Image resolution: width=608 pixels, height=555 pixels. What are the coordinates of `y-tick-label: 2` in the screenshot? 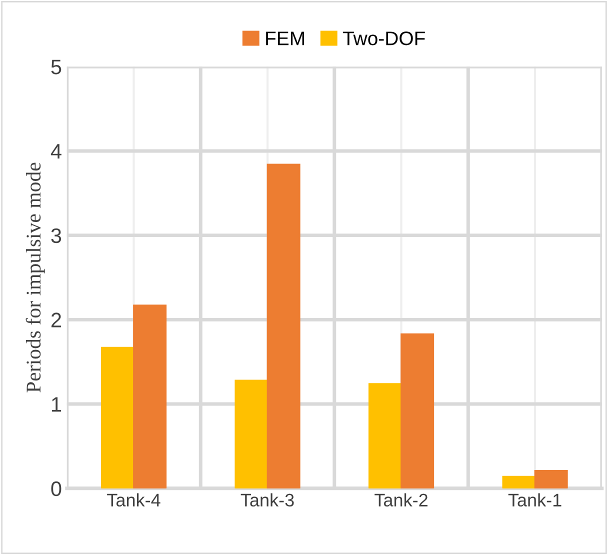 It's located at (56, 320).